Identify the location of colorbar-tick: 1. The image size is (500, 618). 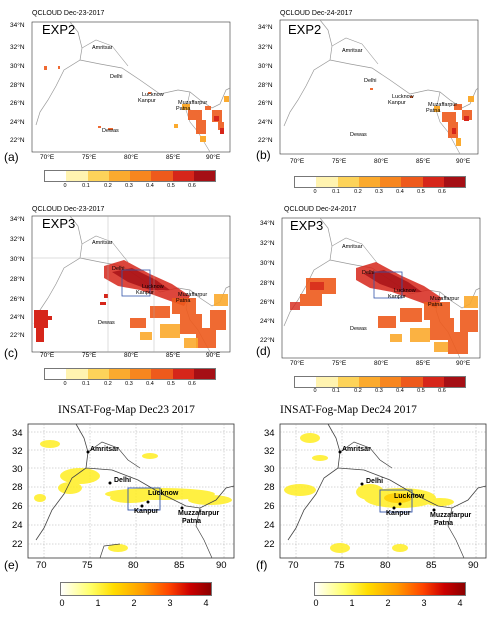
(98, 603).